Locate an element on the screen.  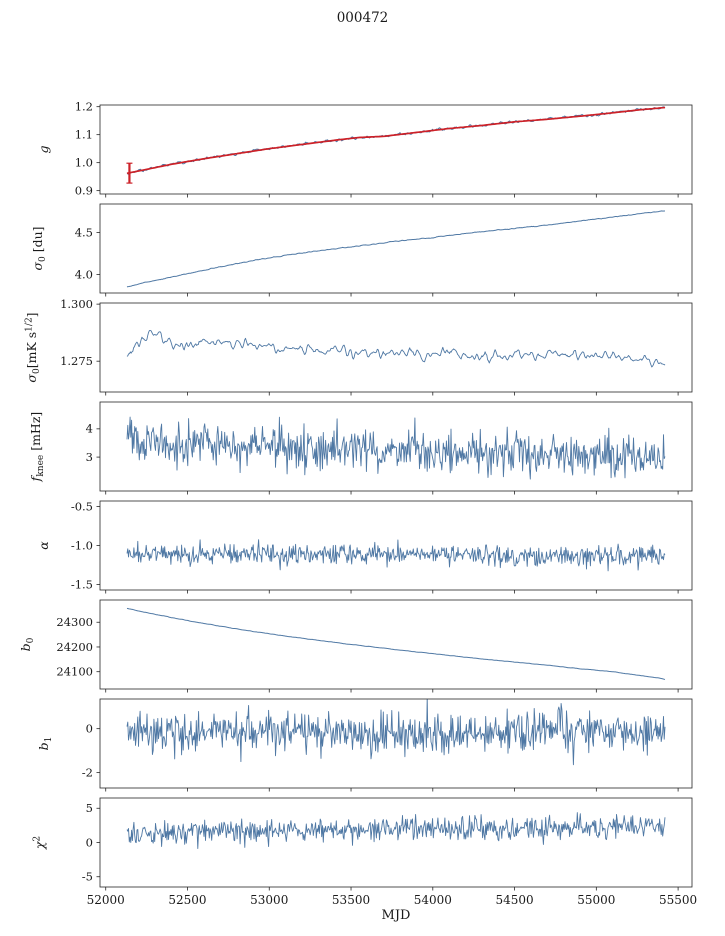
y-tick-label: -2 is located at coordinates (87, 772).